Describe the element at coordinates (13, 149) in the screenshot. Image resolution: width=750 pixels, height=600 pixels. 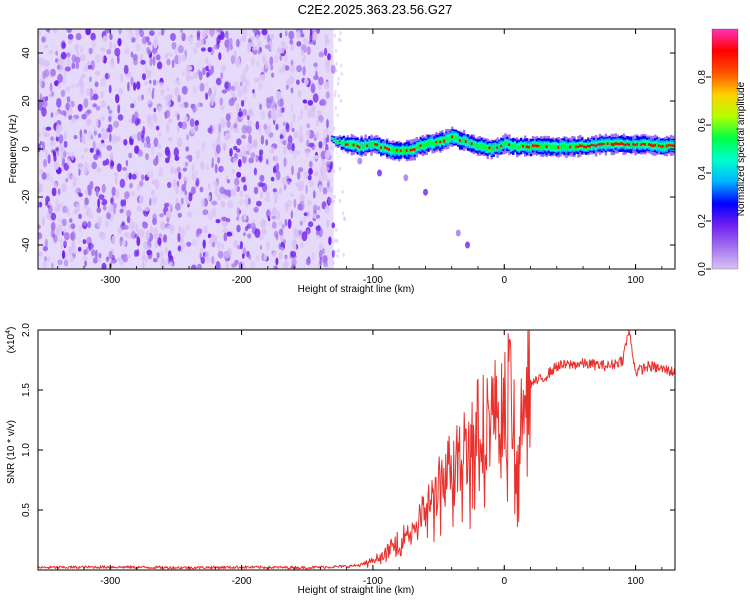
I see `spectrogram-y-label: Frequency (Hz)` at that location.